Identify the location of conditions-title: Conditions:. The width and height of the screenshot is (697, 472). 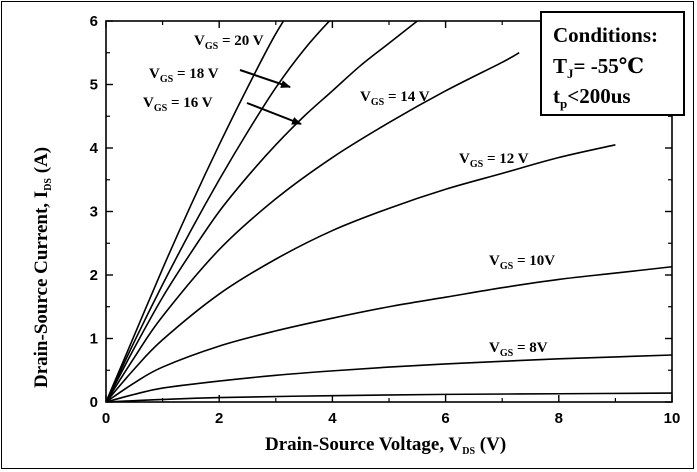
(605, 35).